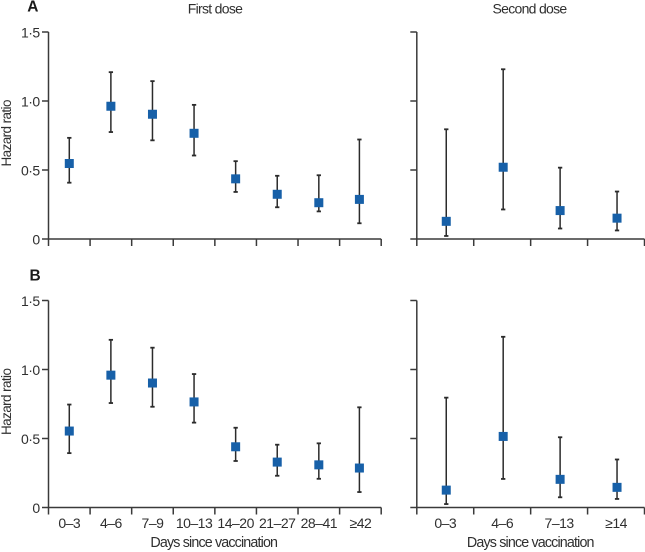 This screenshot has width=645, height=552. What do you see at coordinates (319, 523) in the screenshot?
I see `svg-text: 28–41` at bounding box center [319, 523].